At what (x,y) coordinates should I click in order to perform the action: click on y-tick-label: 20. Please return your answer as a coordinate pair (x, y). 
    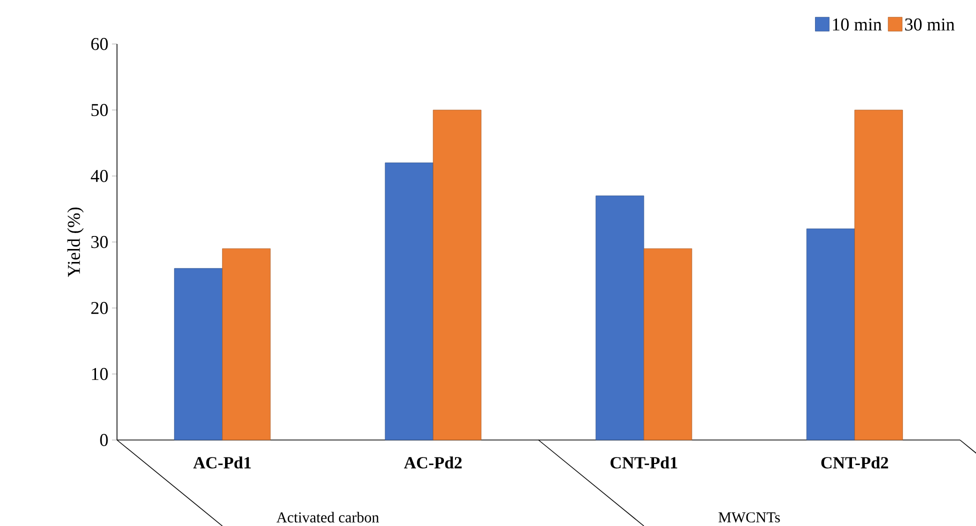
    Looking at the image, I should click on (99, 308).